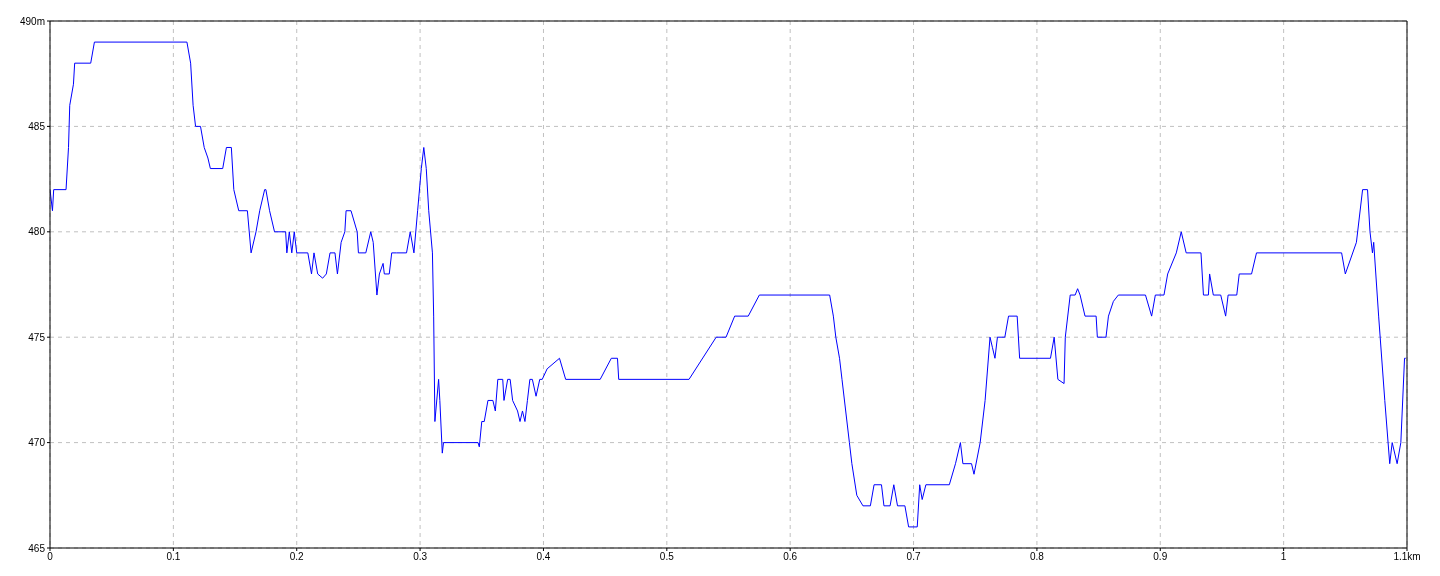  Describe the element at coordinates (1407, 557) in the screenshot. I see `x-tick-label: 1.1km` at that location.